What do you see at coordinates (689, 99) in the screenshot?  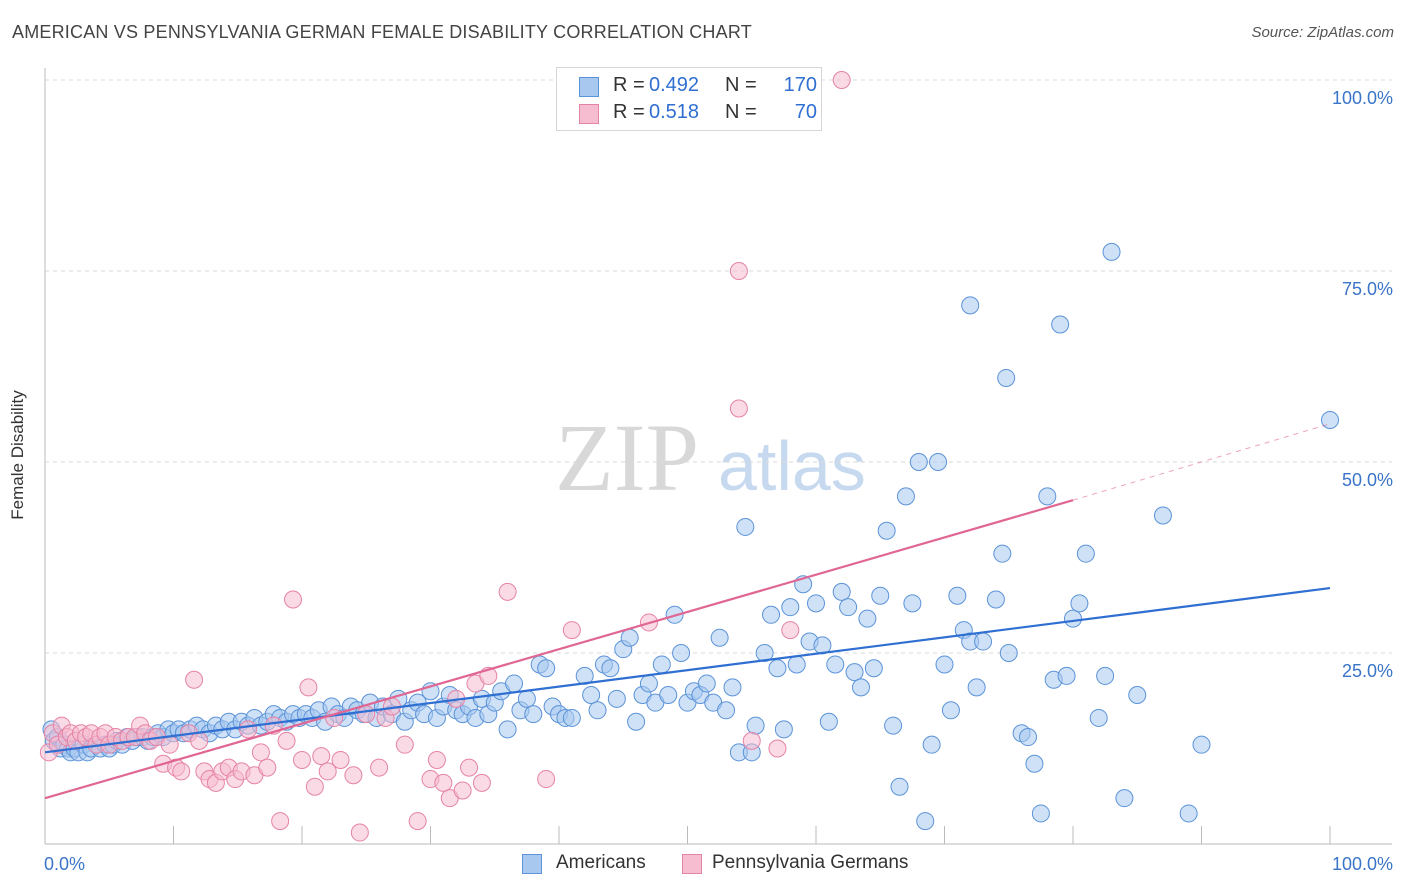 I see `stats-legend: R = 0.492 N = 170 R = 0.518 N = 70` at bounding box center [689, 99].